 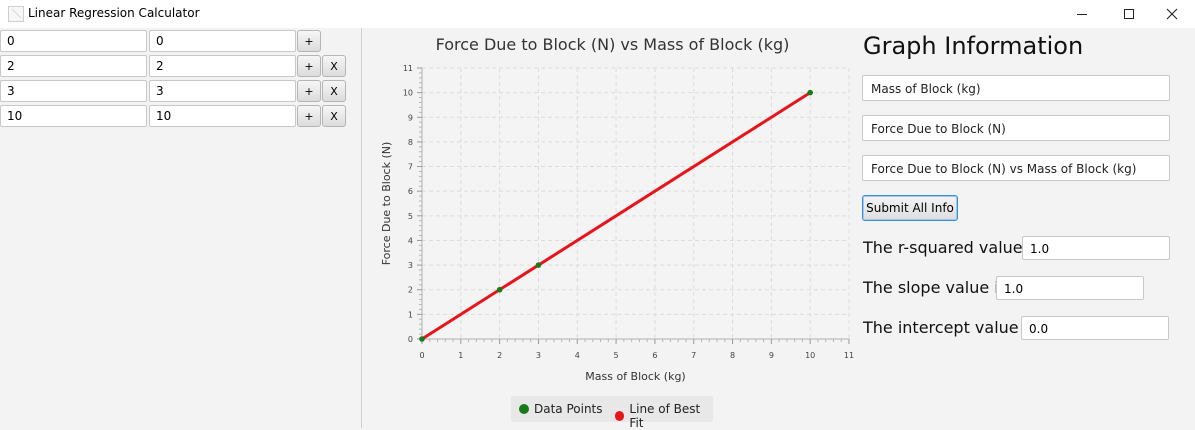 I want to click on x-axis-label: Mass of Block (kg), so click(x=635, y=376).